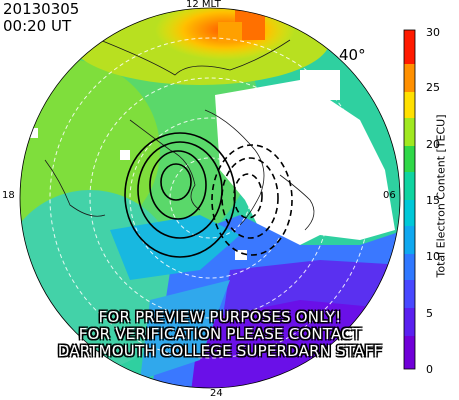 The image size is (459, 400). Describe the element at coordinates (429, 369) in the screenshot. I see `colorbar-tick: 0` at that location.